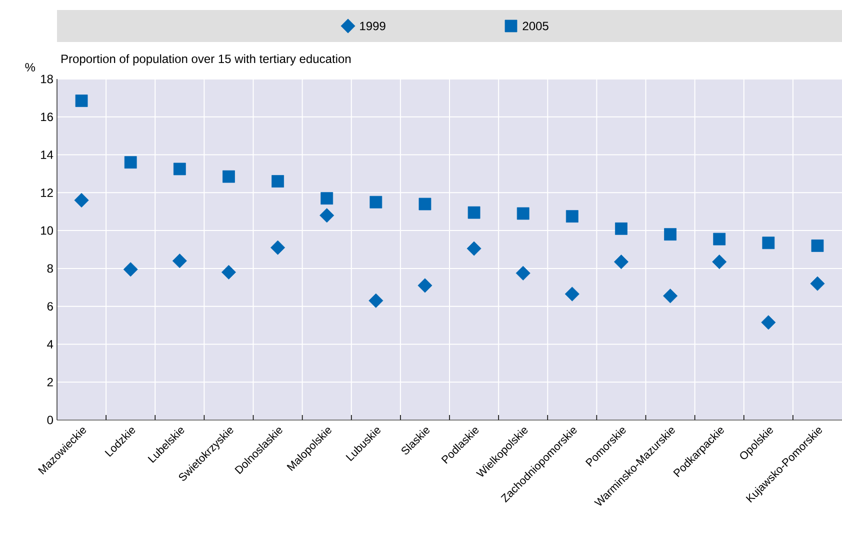  Describe the element at coordinates (30, 67) in the screenshot. I see `y-axis-title: %` at that location.